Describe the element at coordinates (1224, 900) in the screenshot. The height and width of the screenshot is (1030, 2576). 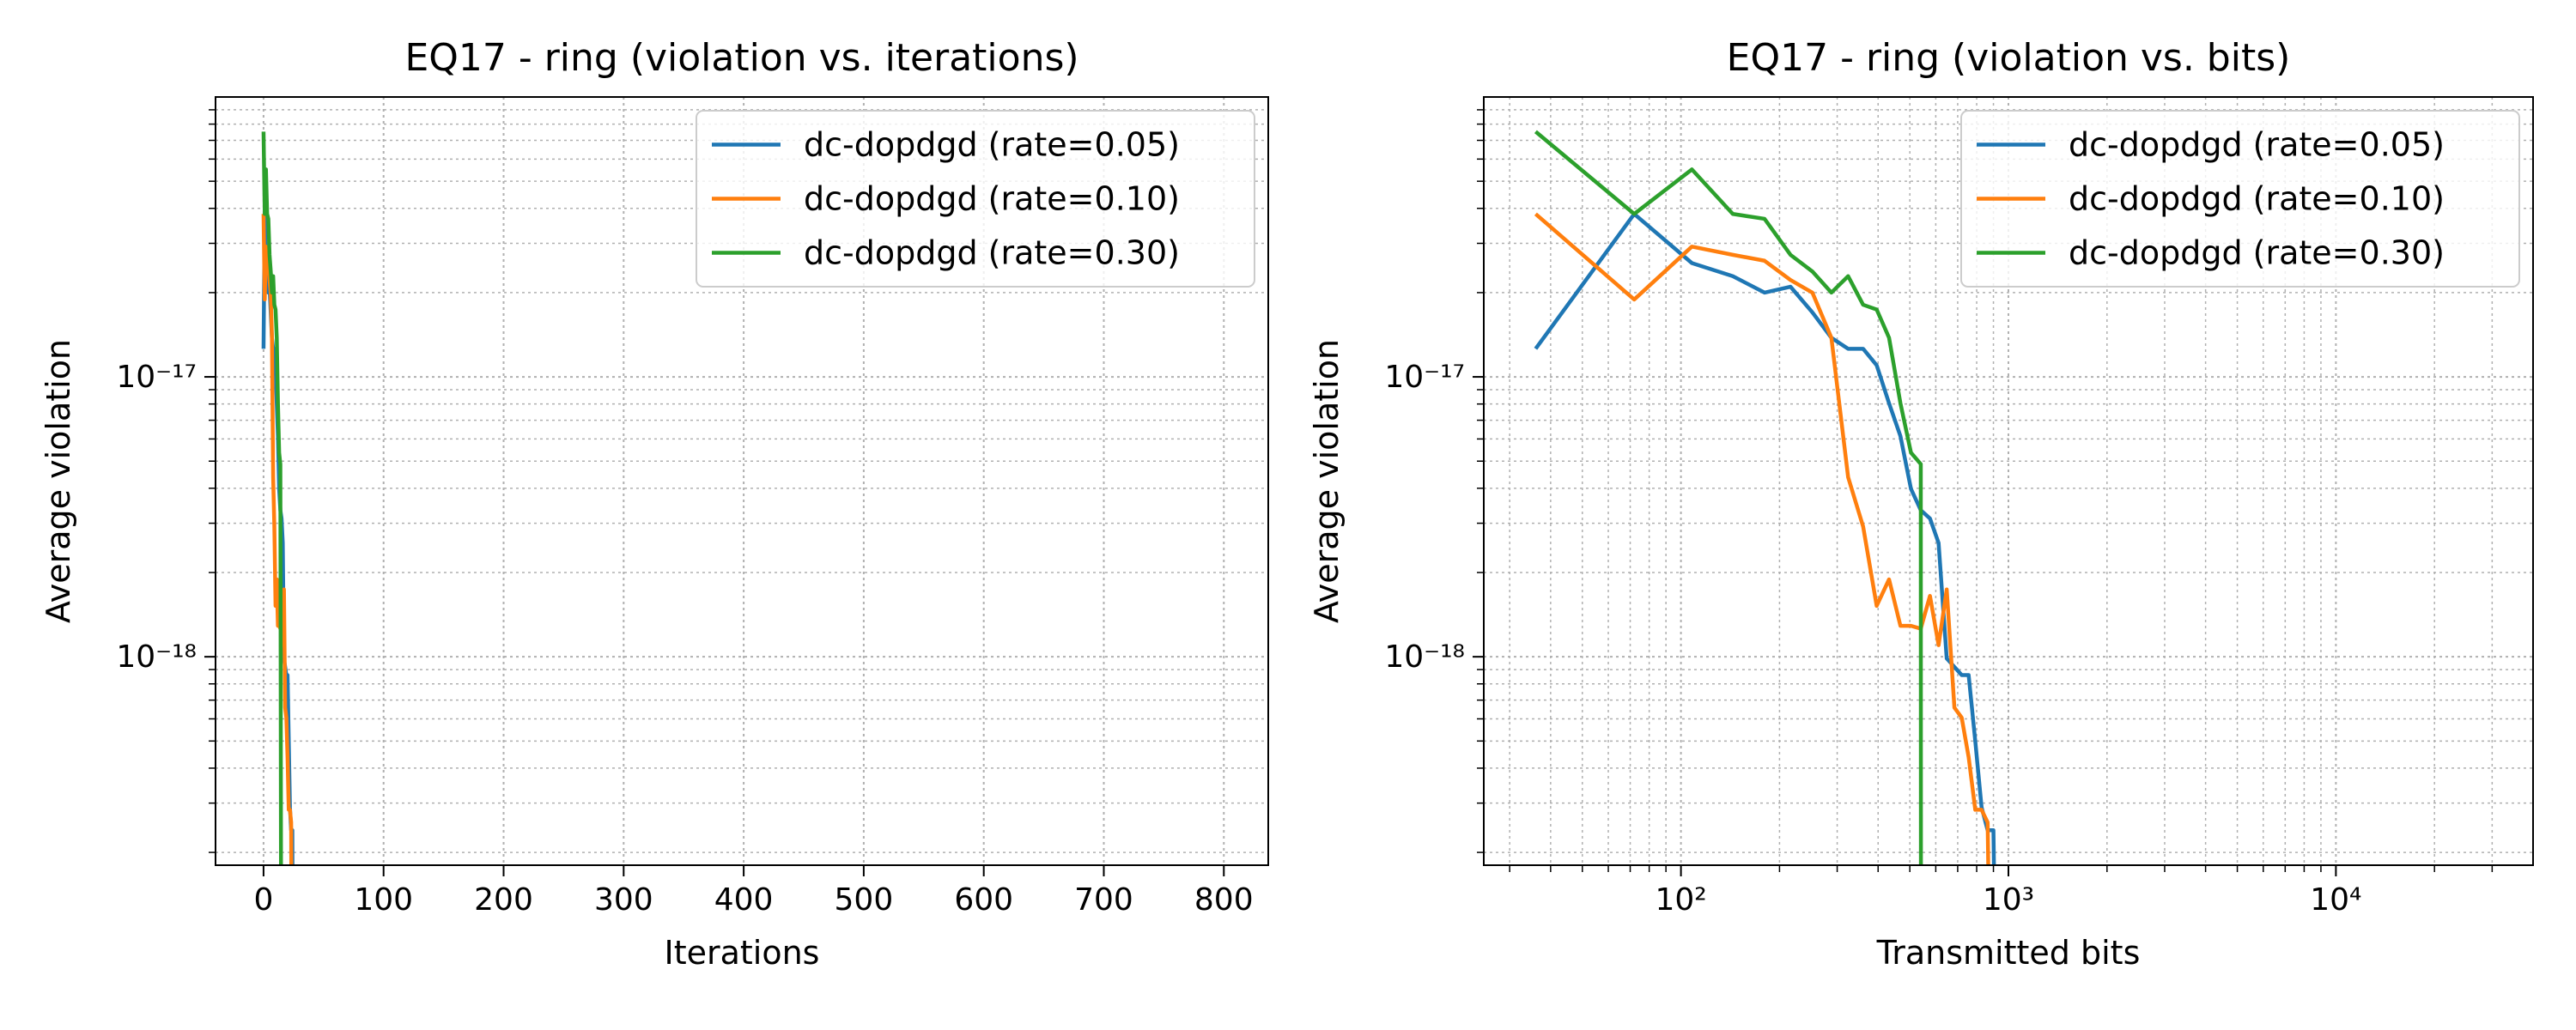
I see `x-tick-label: 800` at that location.